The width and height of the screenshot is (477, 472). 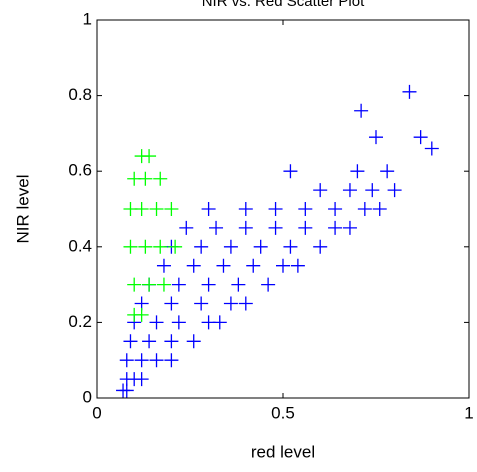 I want to click on x-tick-label: 1, so click(x=468, y=412).